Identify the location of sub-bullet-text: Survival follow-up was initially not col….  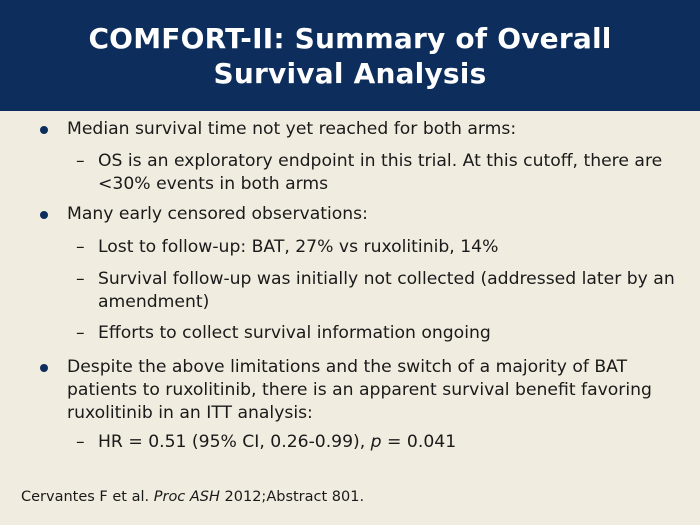
(386, 290).